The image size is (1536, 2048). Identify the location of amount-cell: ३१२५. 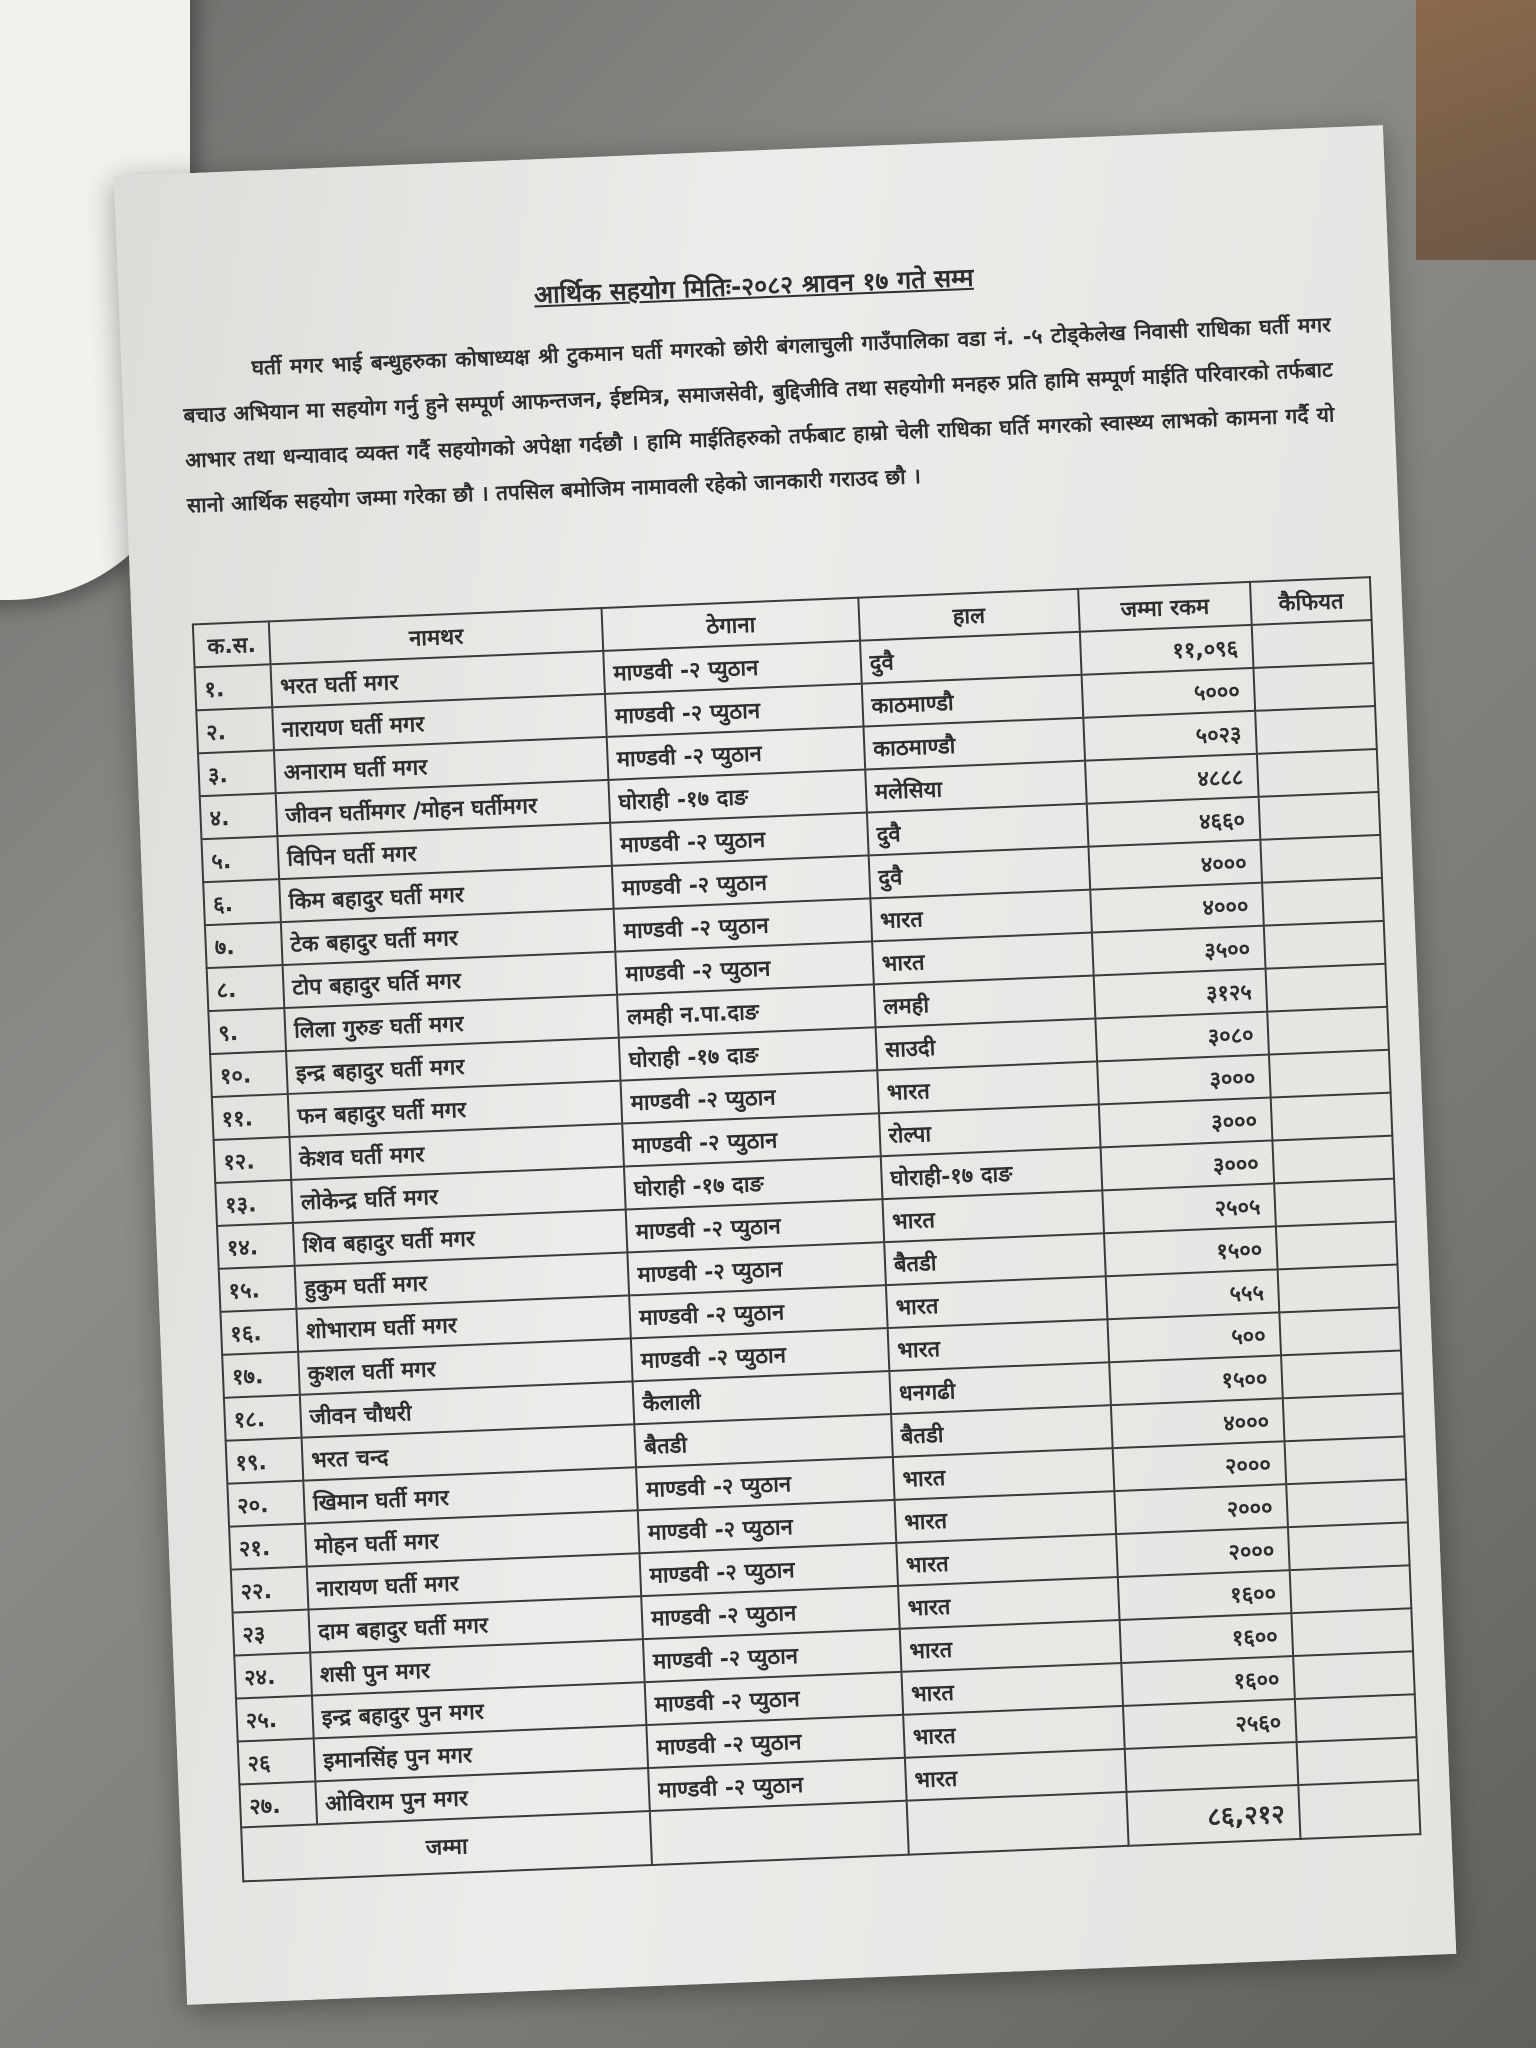
(1180, 993).